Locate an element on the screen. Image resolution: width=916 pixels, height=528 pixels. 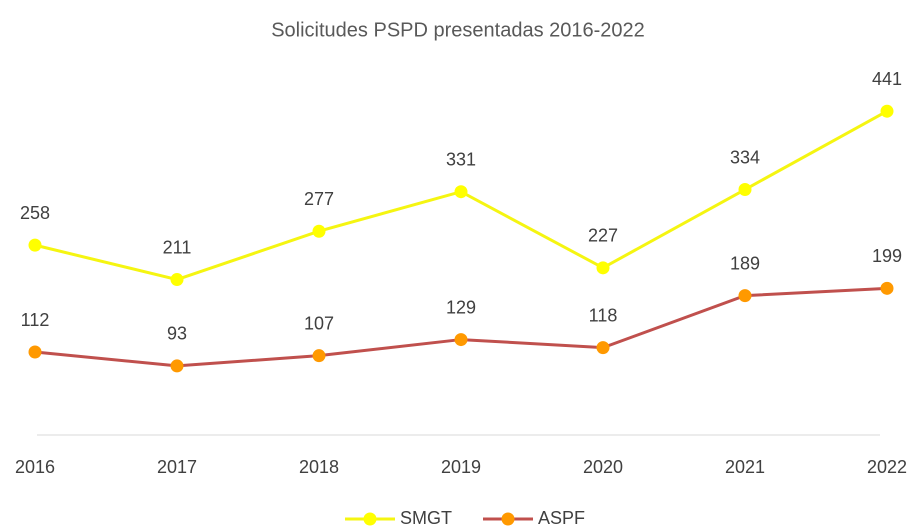
x-tick-label: 2017 is located at coordinates (177, 467).